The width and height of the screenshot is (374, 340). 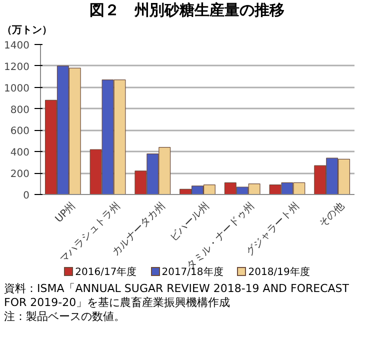 What do you see at coordinates (26, 196) in the screenshot?
I see `y-tick-label: 0` at bounding box center [26, 196].